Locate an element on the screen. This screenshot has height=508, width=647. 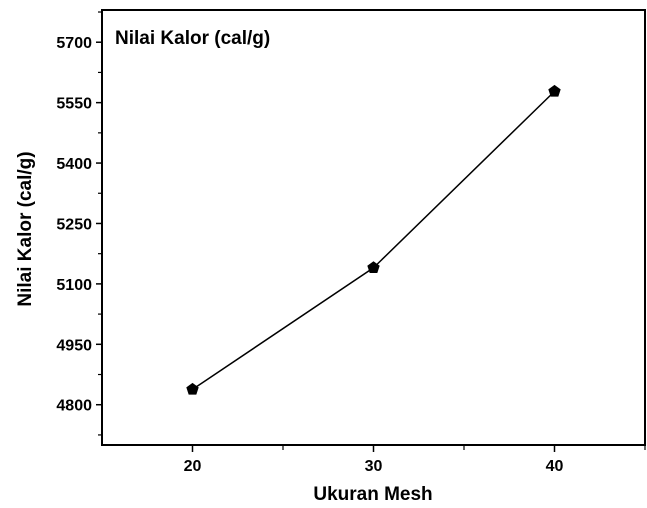
x-tick-label: 30 is located at coordinates (374, 466).